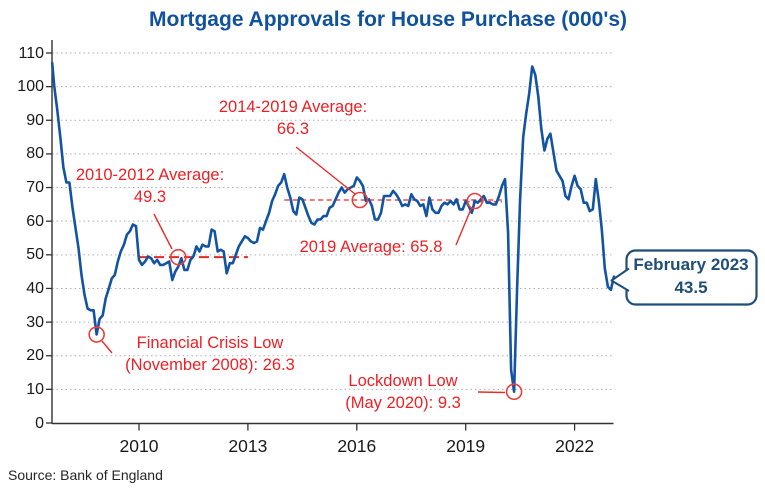  Describe the element at coordinates (210, 365) in the screenshot. I see `annotation-line: (November 2008): 26.3` at that location.